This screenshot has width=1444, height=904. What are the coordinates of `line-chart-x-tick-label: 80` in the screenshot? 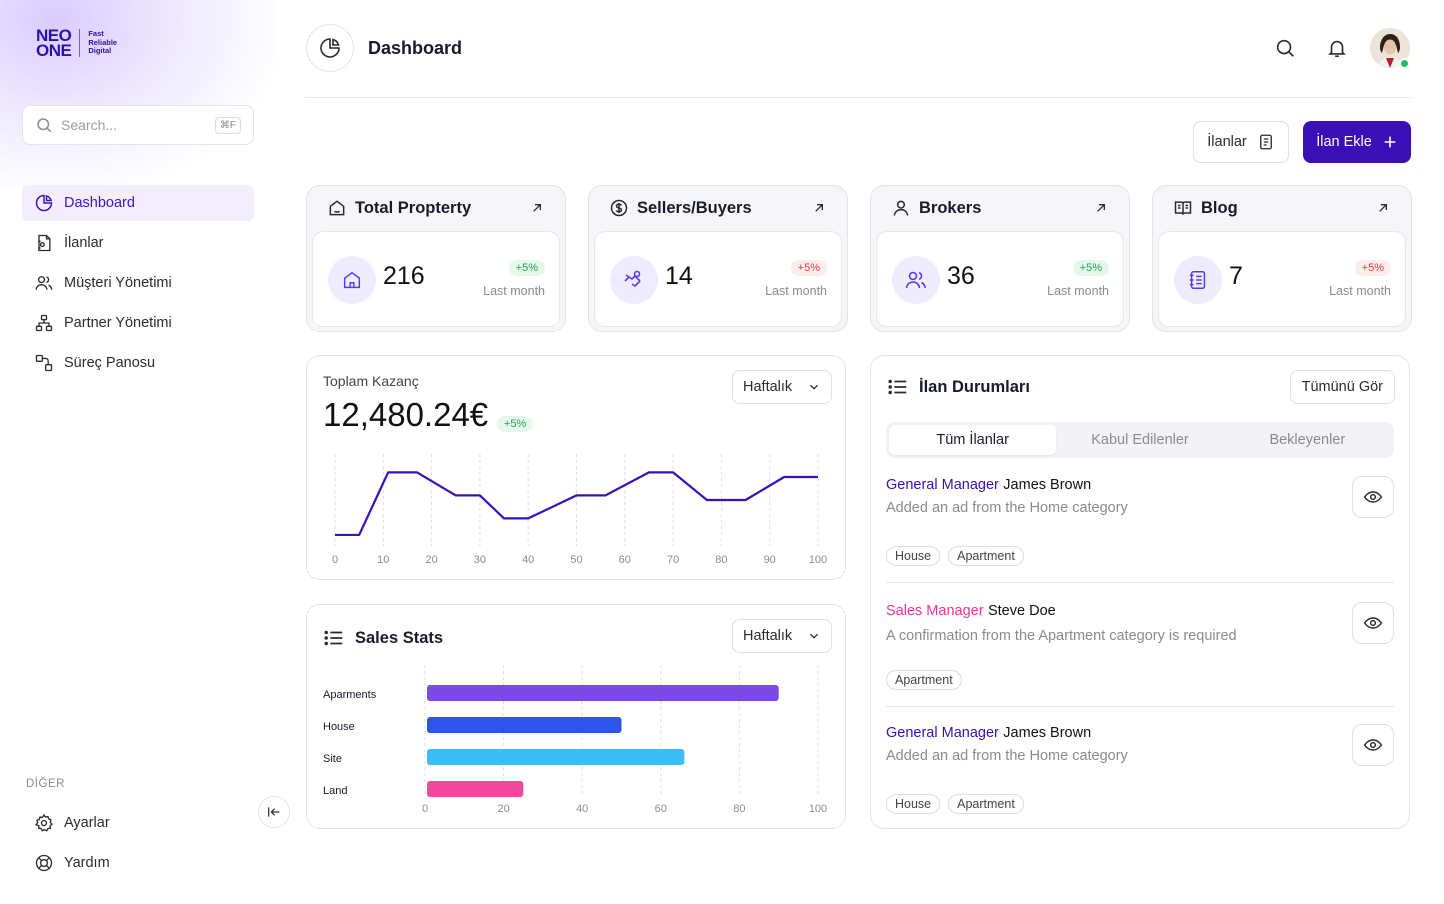 It's located at (721, 560).